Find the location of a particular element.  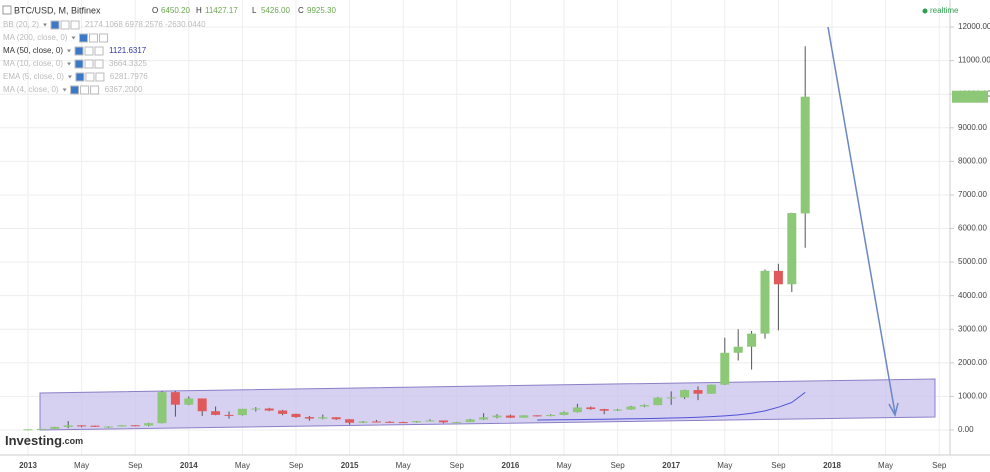

brand-name: Investing is located at coordinates (33, 440).